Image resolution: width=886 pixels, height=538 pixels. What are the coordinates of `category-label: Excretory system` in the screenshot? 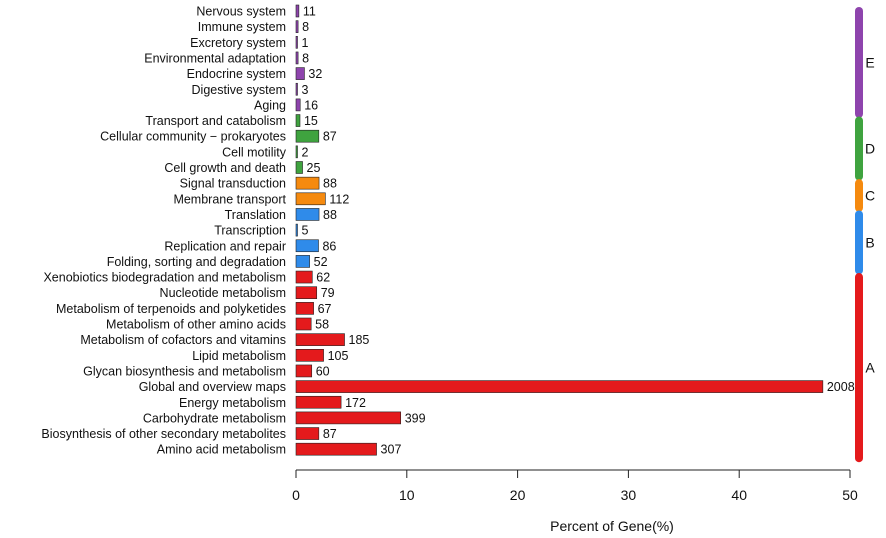 It's located at (238, 43).